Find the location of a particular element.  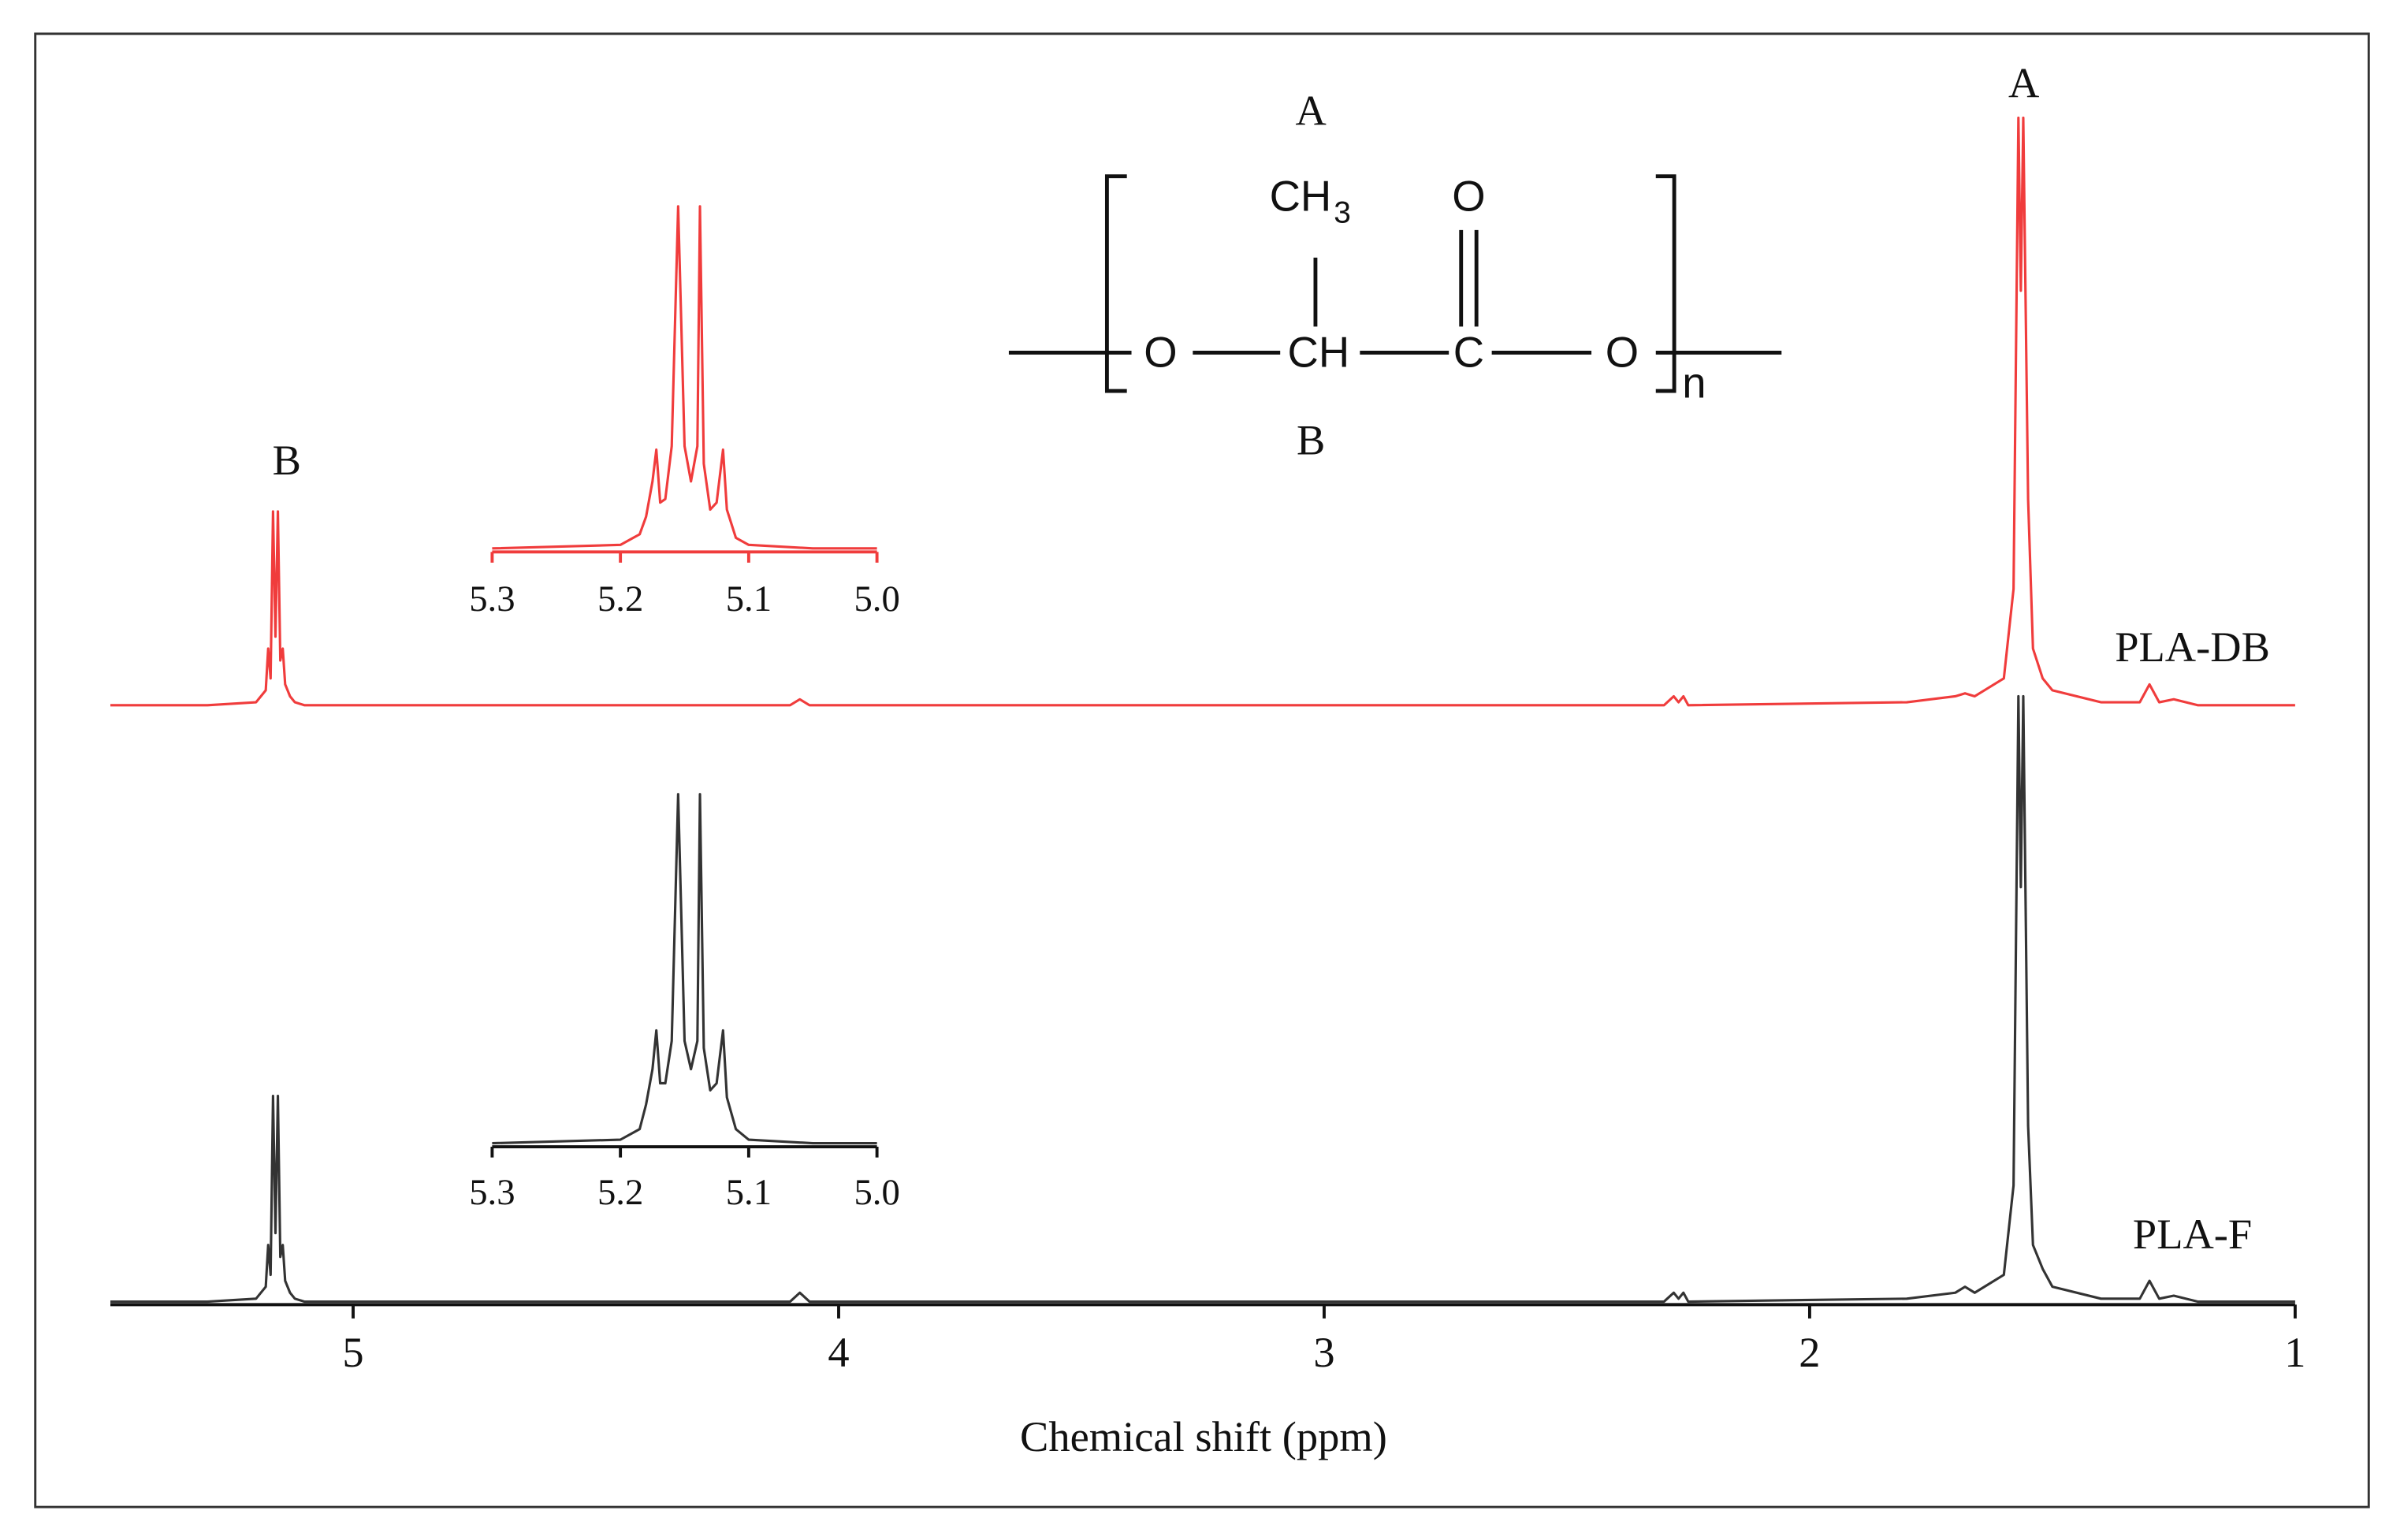

atom-label: n is located at coordinates (1694, 383).